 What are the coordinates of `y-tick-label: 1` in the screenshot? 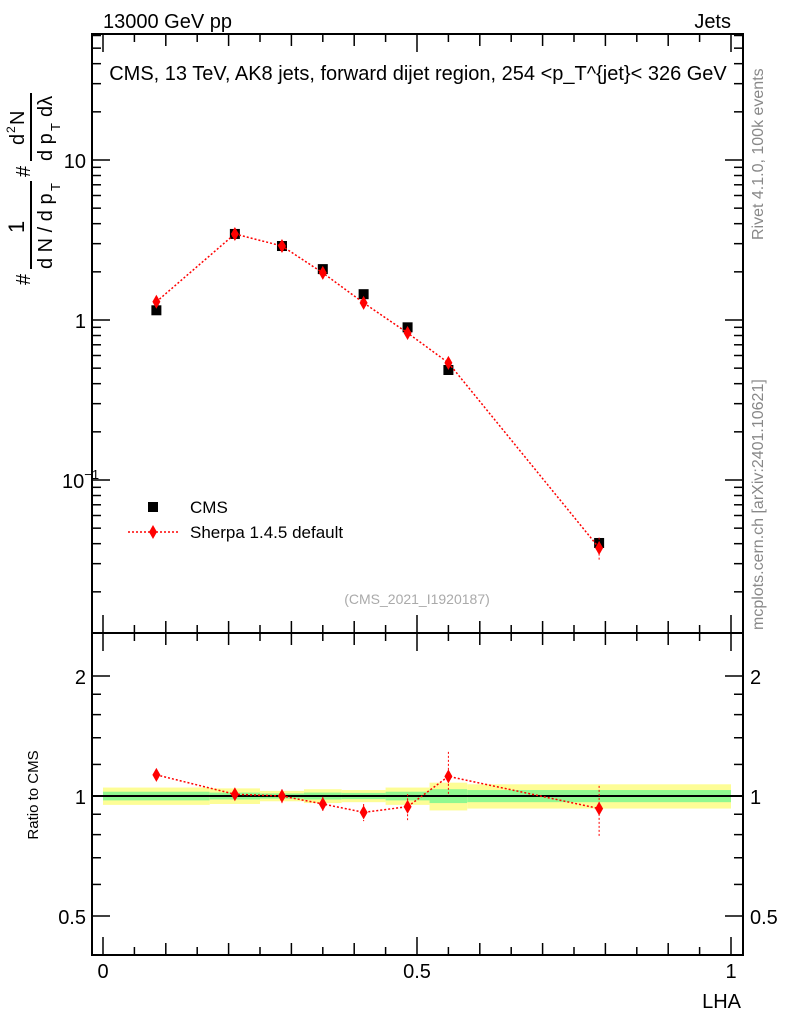 It's located at (80, 322).